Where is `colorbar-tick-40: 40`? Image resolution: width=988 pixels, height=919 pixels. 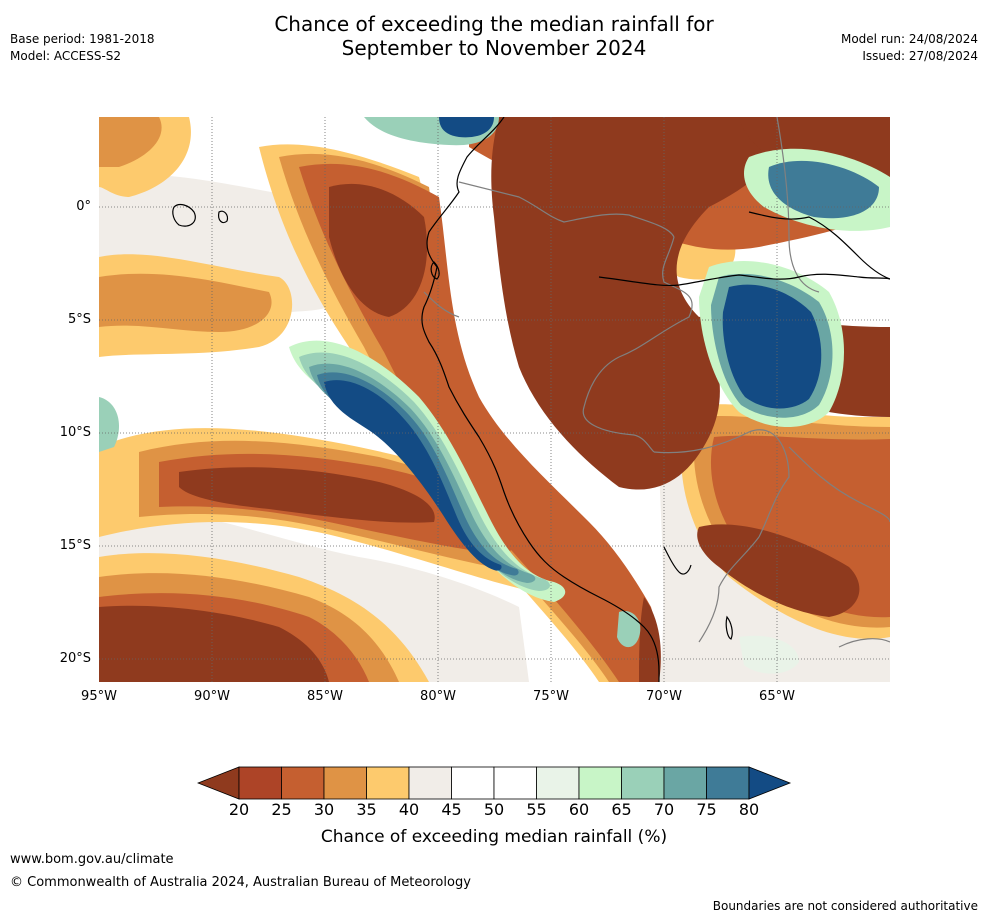 colorbar-tick-40: 40 is located at coordinates (409, 809).